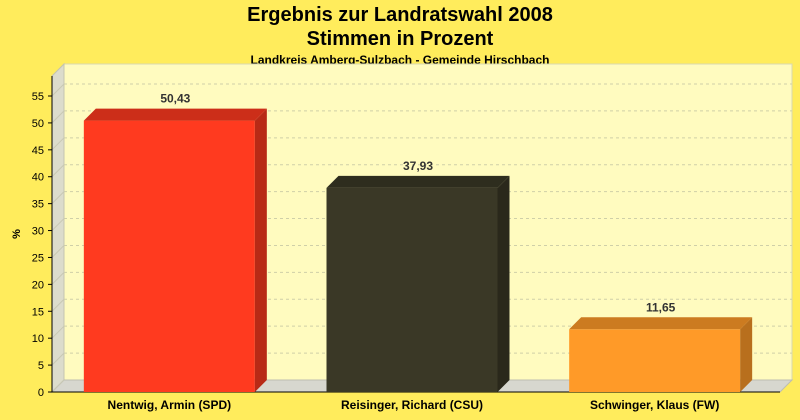 The image size is (800, 420). What do you see at coordinates (400, 15) in the screenshot?
I see `chart-title: Ergebnis zur Landratswahl 2008` at bounding box center [400, 15].